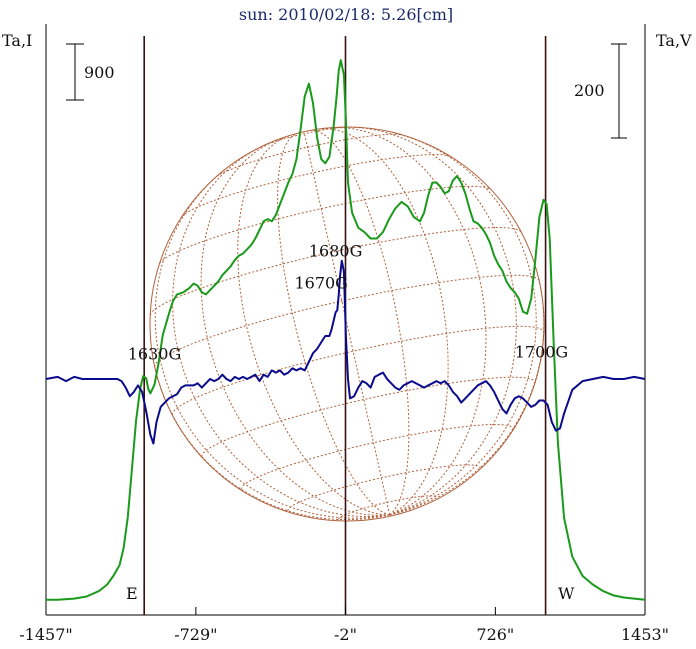 The height and width of the screenshot is (649, 696). What do you see at coordinates (195, 634) in the screenshot?
I see `x-tick-label: -729"` at bounding box center [195, 634].